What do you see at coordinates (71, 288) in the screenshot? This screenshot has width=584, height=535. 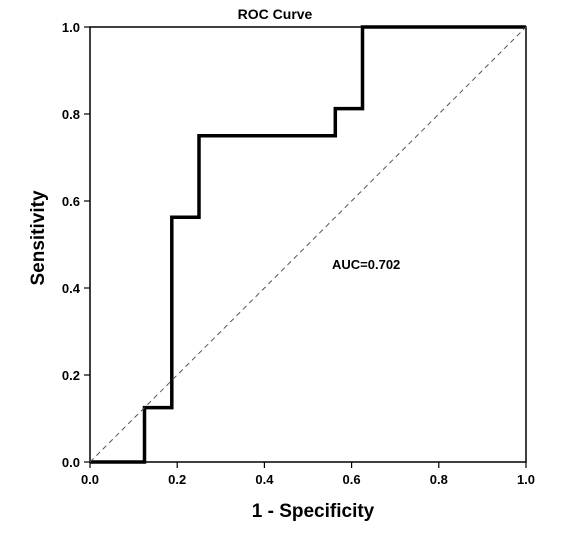 I see `y-tick-label: 0.4` at bounding box center [71, 288].